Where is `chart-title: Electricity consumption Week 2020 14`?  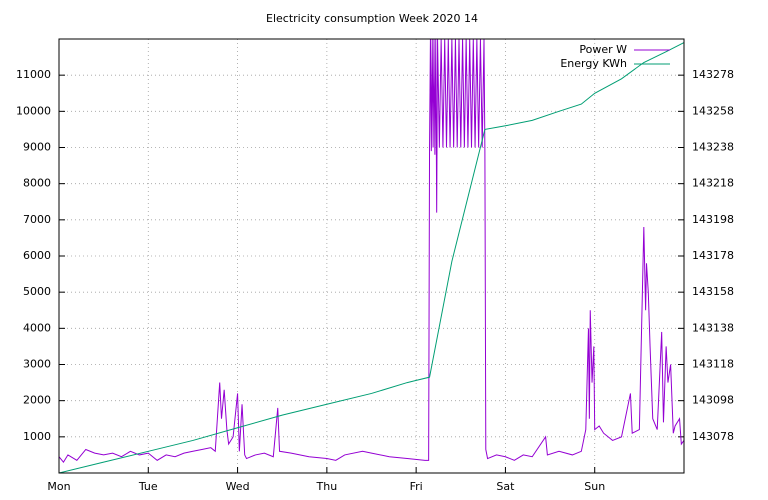 chart-title: Electricity consumption Week 2020 14 is located at coordinates (372, 18).